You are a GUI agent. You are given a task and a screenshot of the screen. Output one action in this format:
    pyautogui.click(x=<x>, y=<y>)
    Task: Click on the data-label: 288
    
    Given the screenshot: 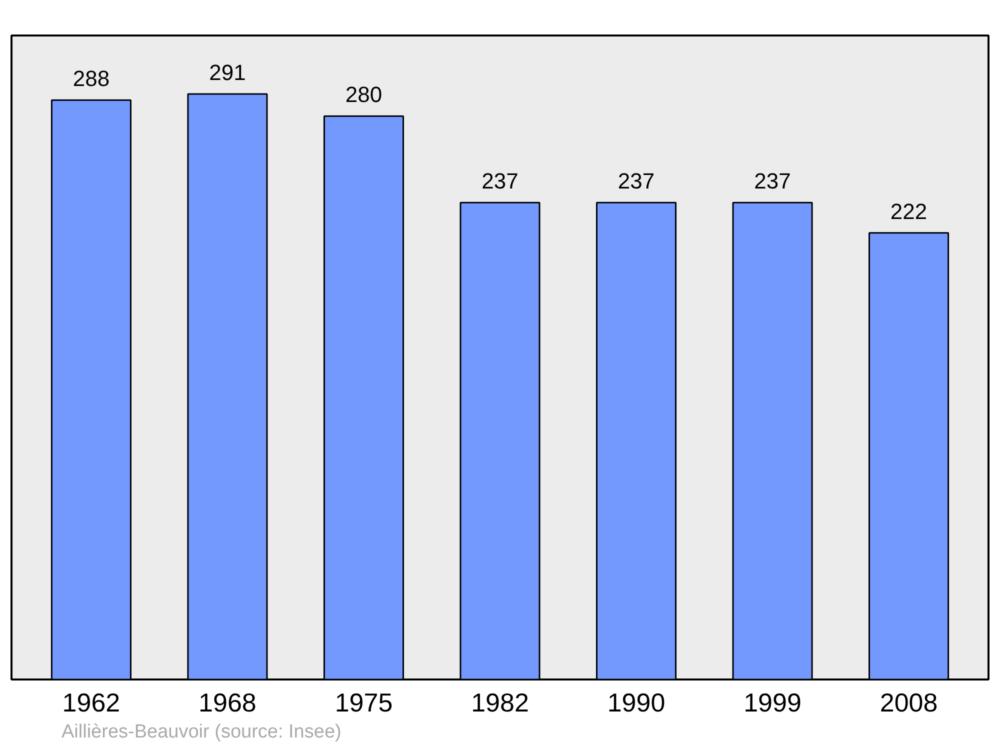 What is the action you would take?
    pyautogui.click(x=91, y=79)
    